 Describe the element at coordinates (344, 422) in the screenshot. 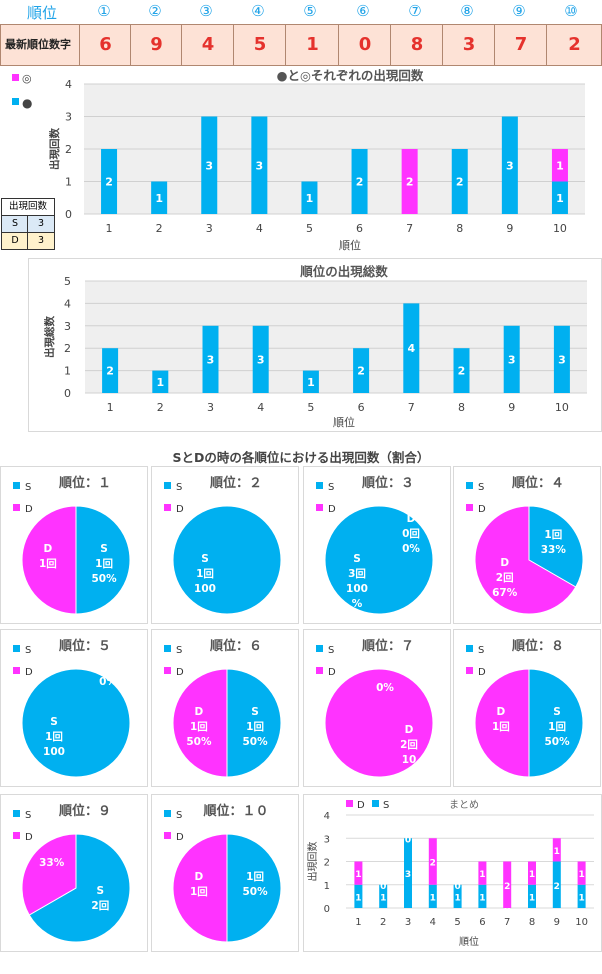

I see `chart2-x-axis-title: 順位` at that location.